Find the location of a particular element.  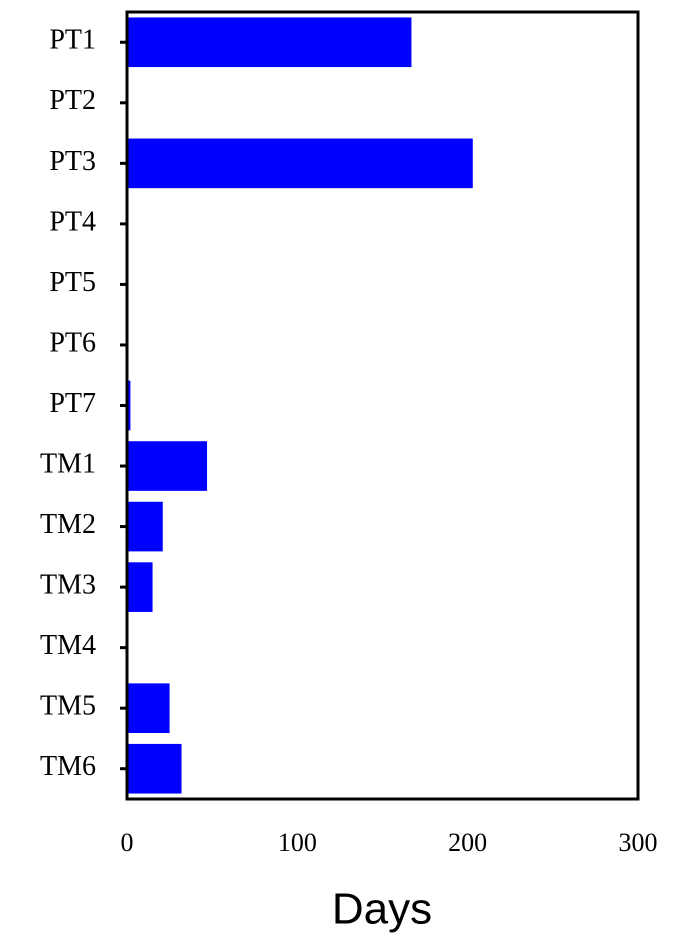

y-tick-label: TM6 is located at coordinates (68, 766).